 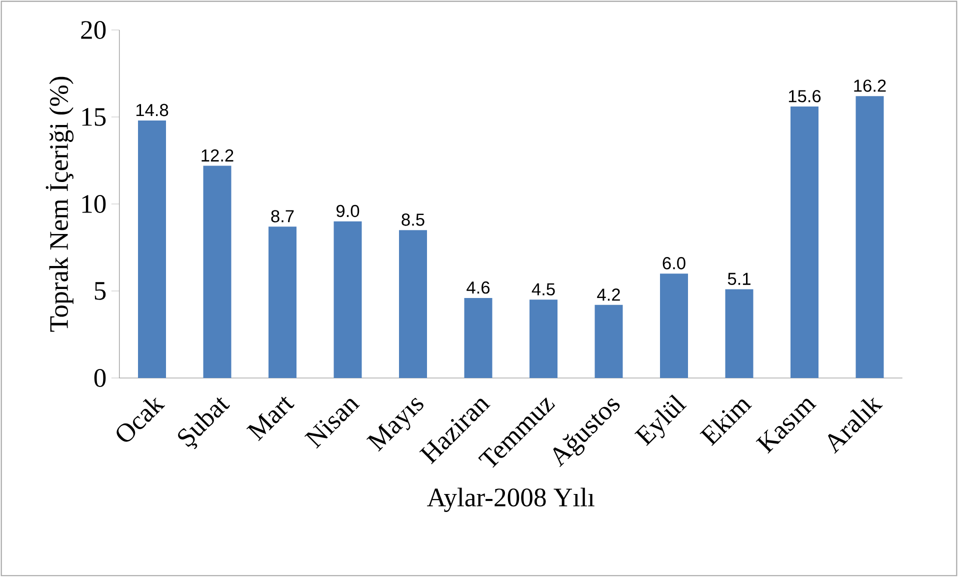 I want to click on data-label: 14.8, so click(x=152, y=110).